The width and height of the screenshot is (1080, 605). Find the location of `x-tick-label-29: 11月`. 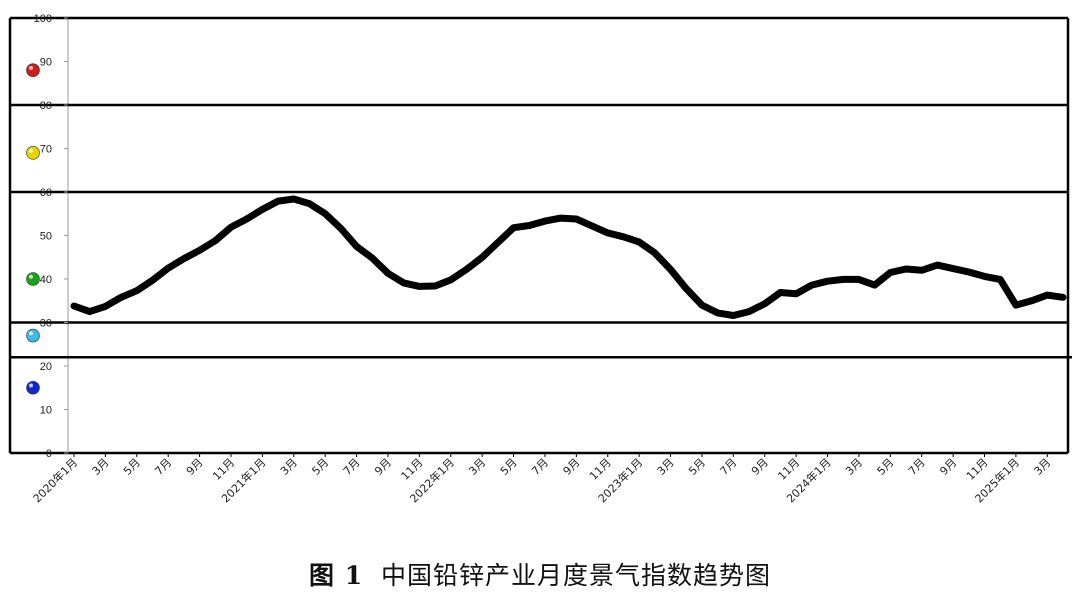

x-tick-label-29: 11月 is located at coordinates (977, 469).